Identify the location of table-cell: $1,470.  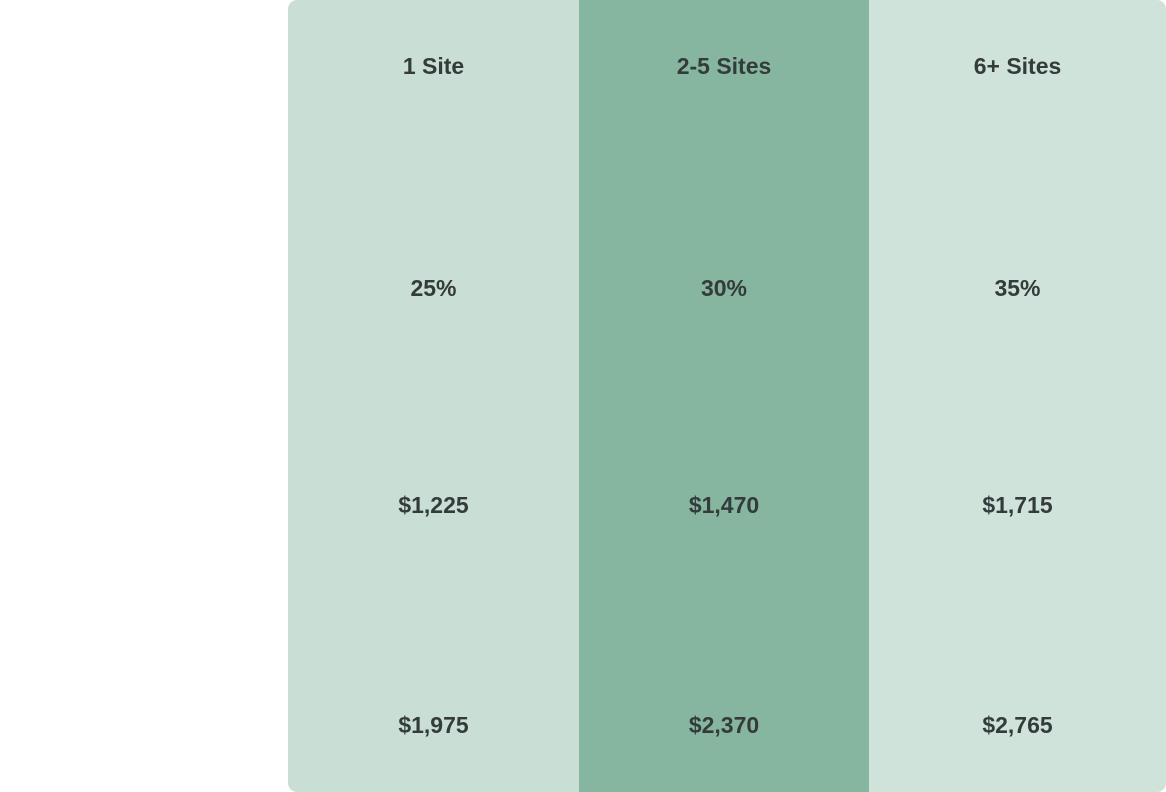
(724, 505).